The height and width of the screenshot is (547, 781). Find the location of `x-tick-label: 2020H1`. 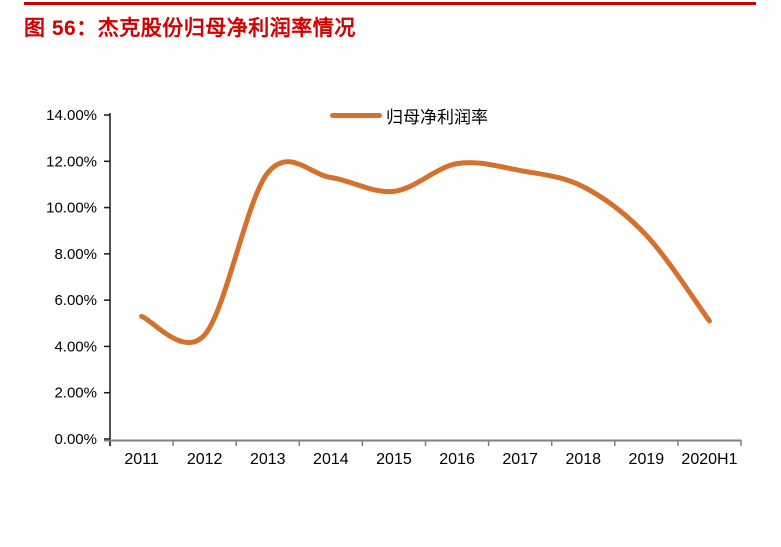

x-tick-label: 2020H1 is located at coordinates (709, 459).